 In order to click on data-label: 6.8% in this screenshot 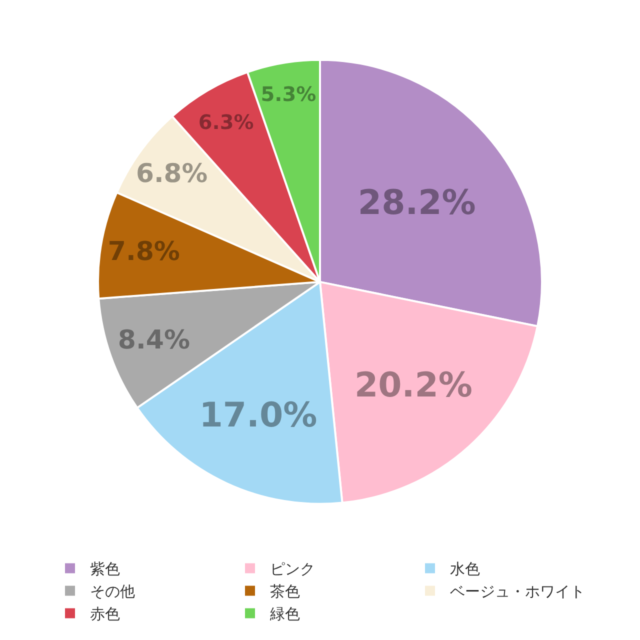, I will do `click(172, 174)`.